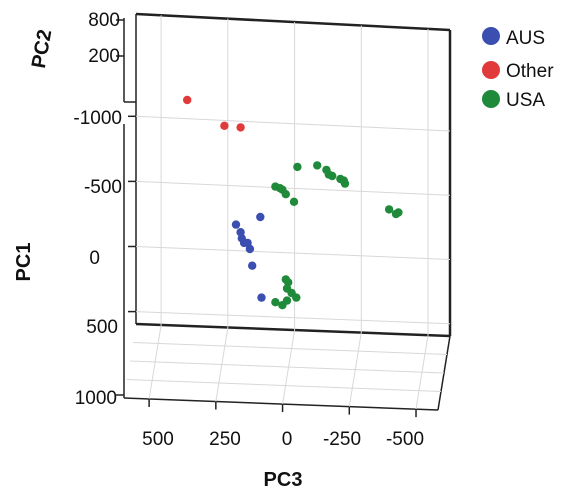 This screenshot has width=574, height=490. What do you see at coordinates (525, 38) in the screenshot?
I see `legend-label: AUS` at bounding box center [525, 38].